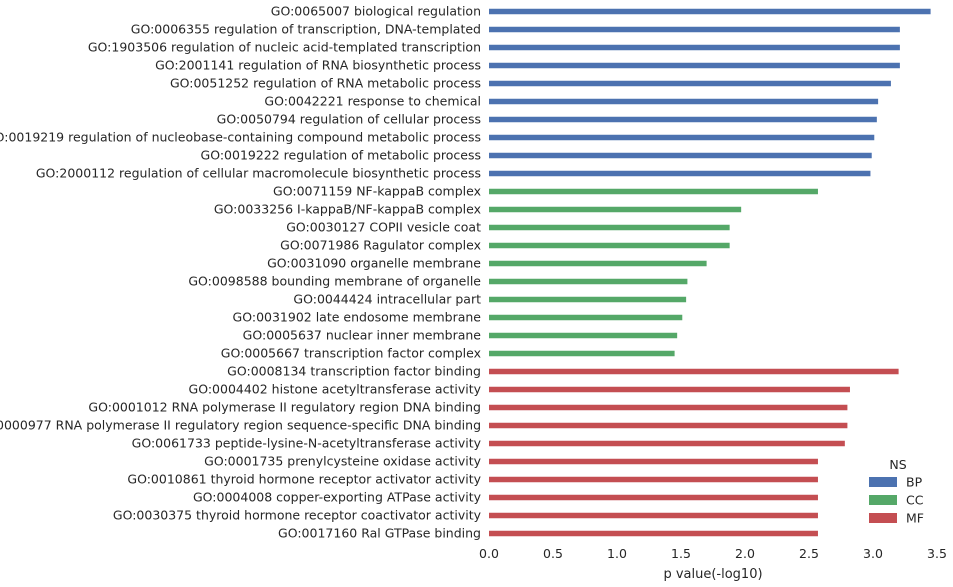  Describe the element at coordinates (347, 209) in the screenshot. I see `category-label: GO:0033256 I-kappaB/NF-kappaB complex` at that location.